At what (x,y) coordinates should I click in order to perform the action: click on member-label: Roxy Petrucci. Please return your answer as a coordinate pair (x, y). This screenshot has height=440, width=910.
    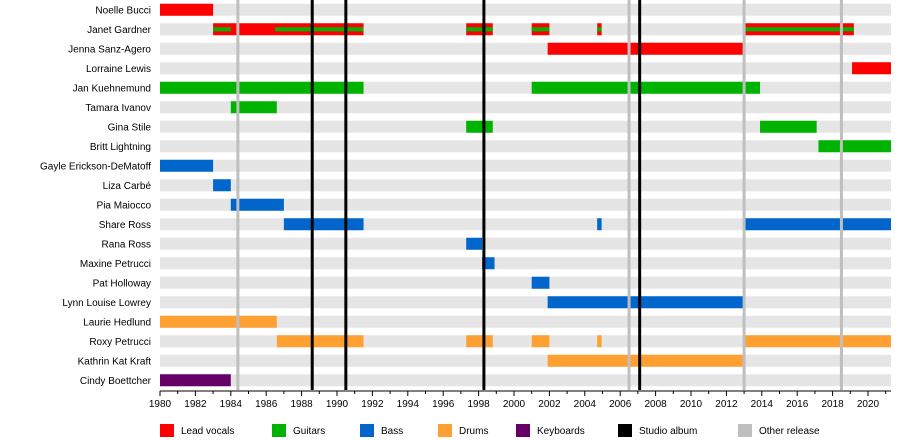
    Looking at the image, I should click on (120, 342).